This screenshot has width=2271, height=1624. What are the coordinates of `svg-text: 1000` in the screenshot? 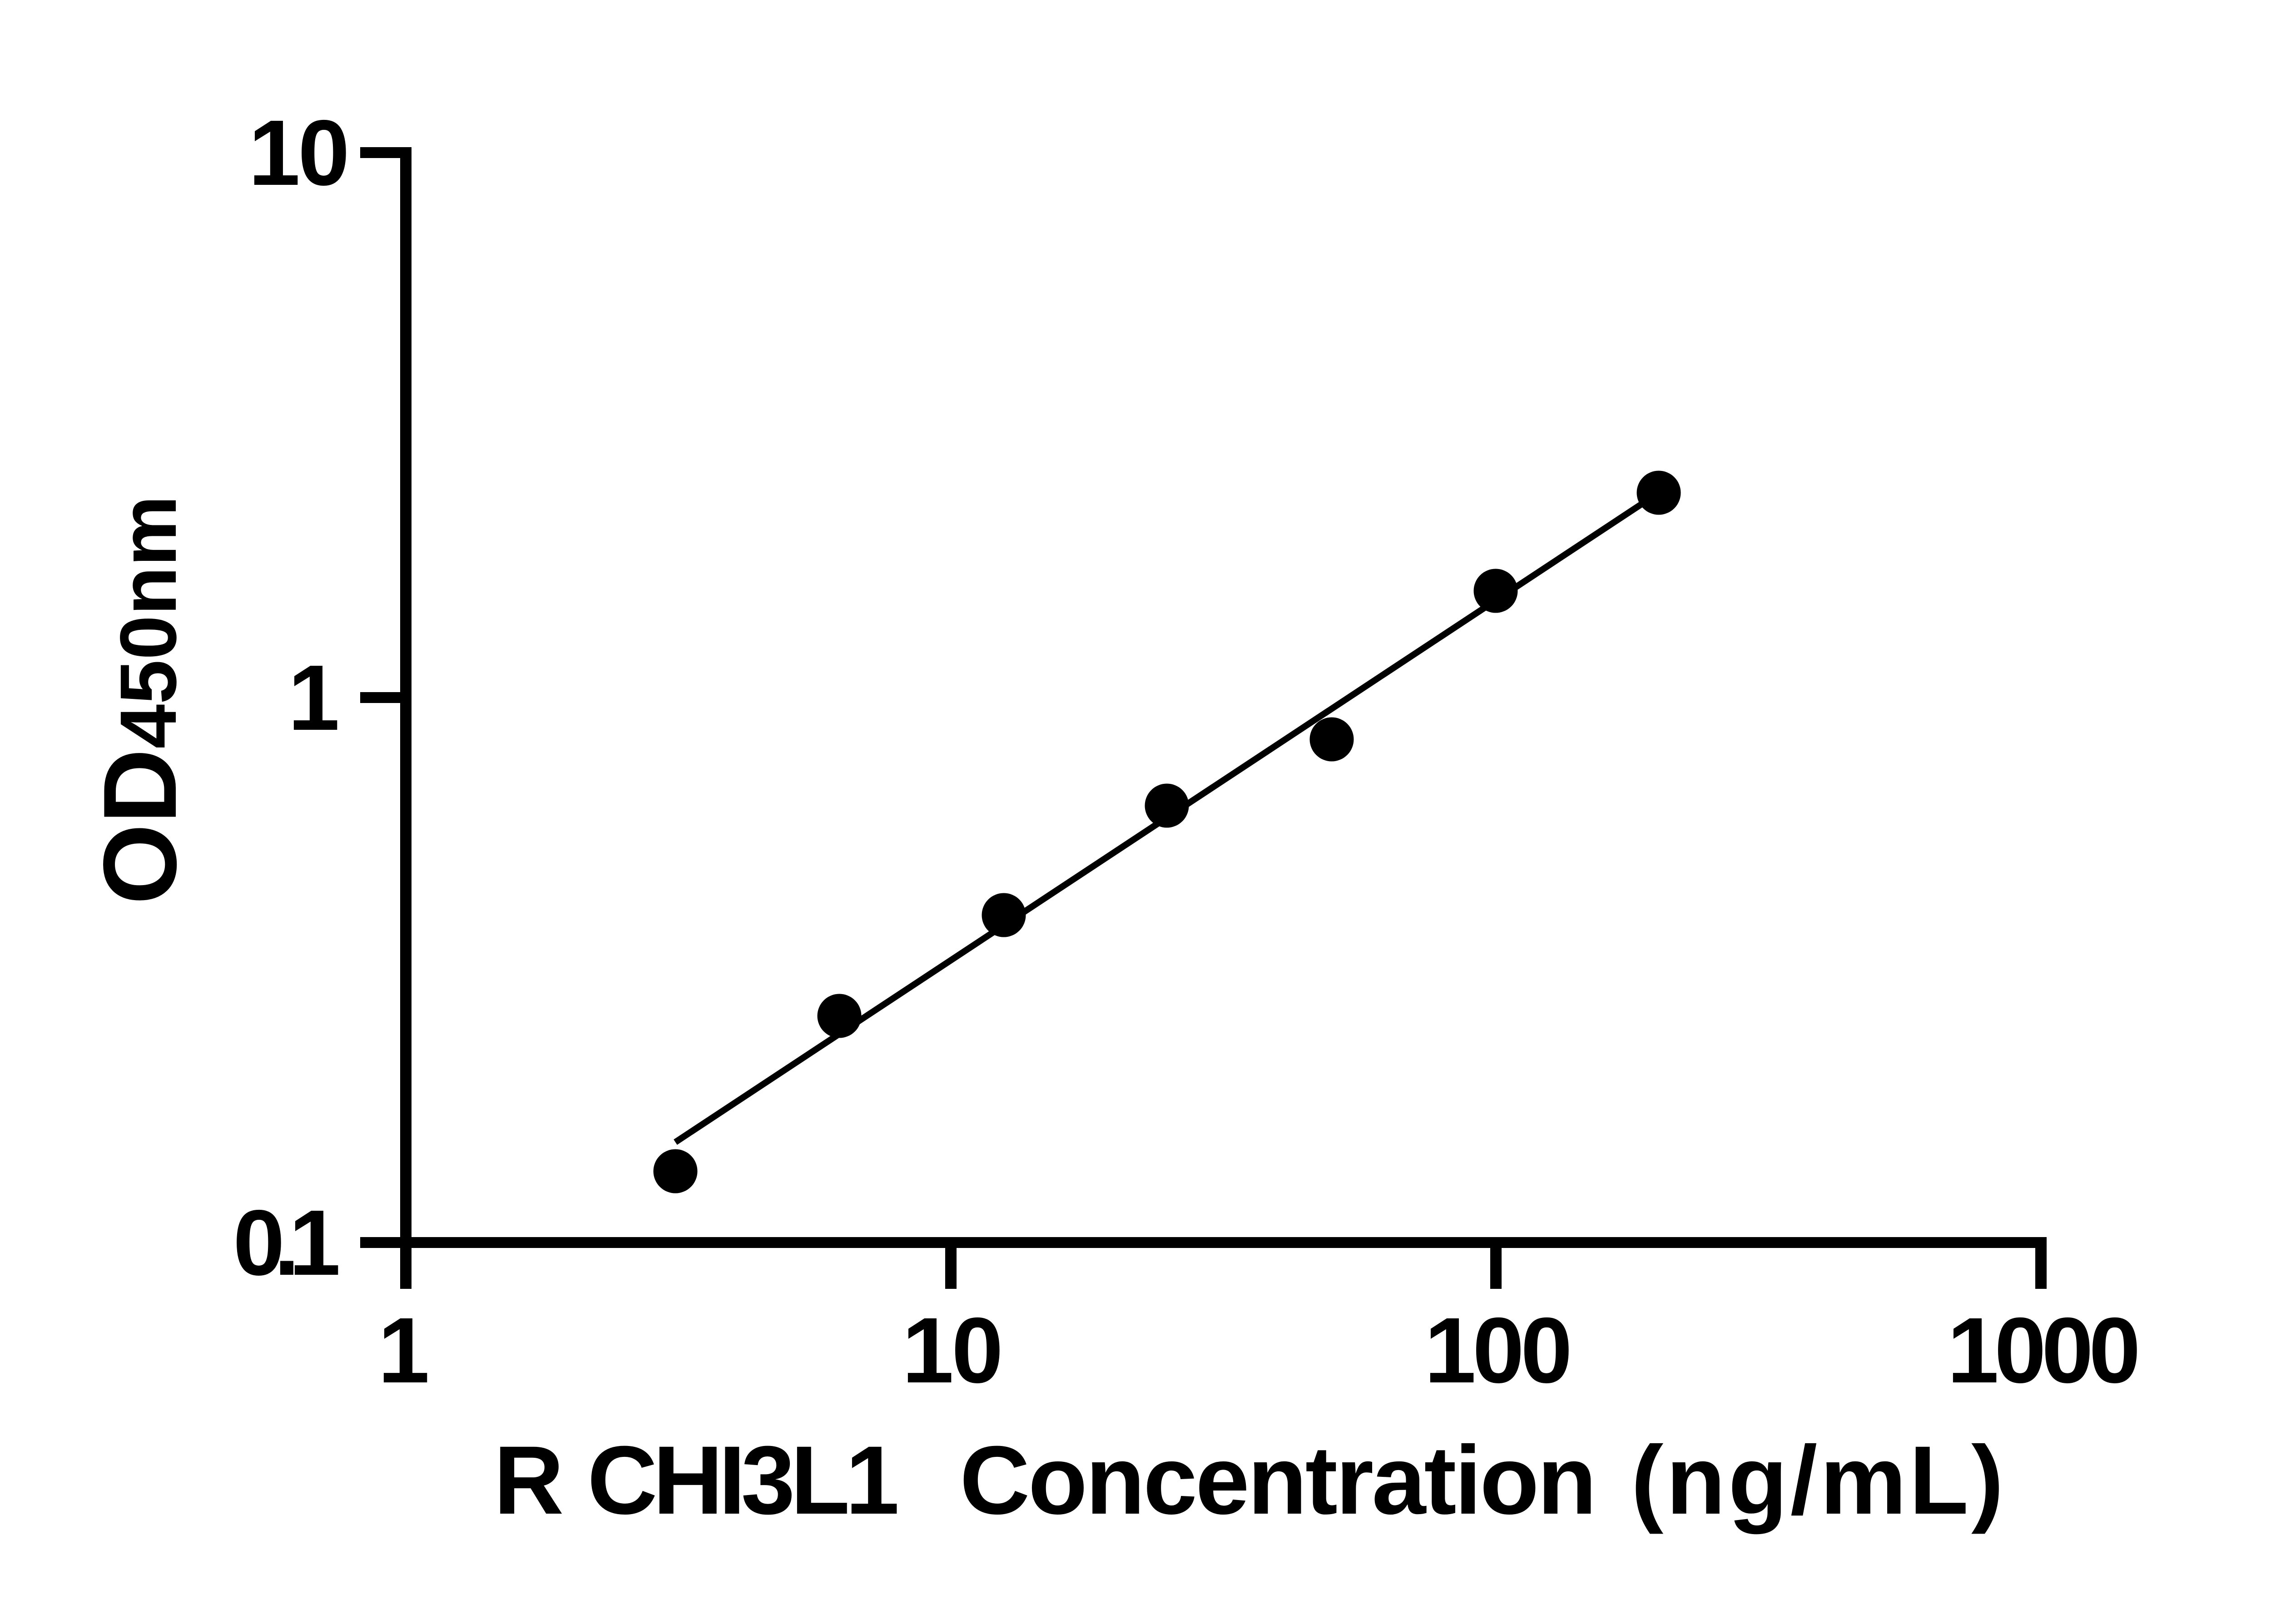 It's located at (2042, 1350).